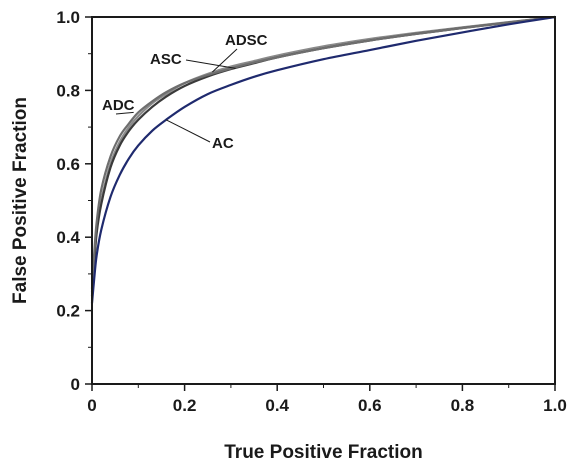 This screenshot has height=466, width=573. What do you see at coordinates (68, 164) in the screenshot?
I see `y-tick-label: 0.6` at bounding box center [68, 164].